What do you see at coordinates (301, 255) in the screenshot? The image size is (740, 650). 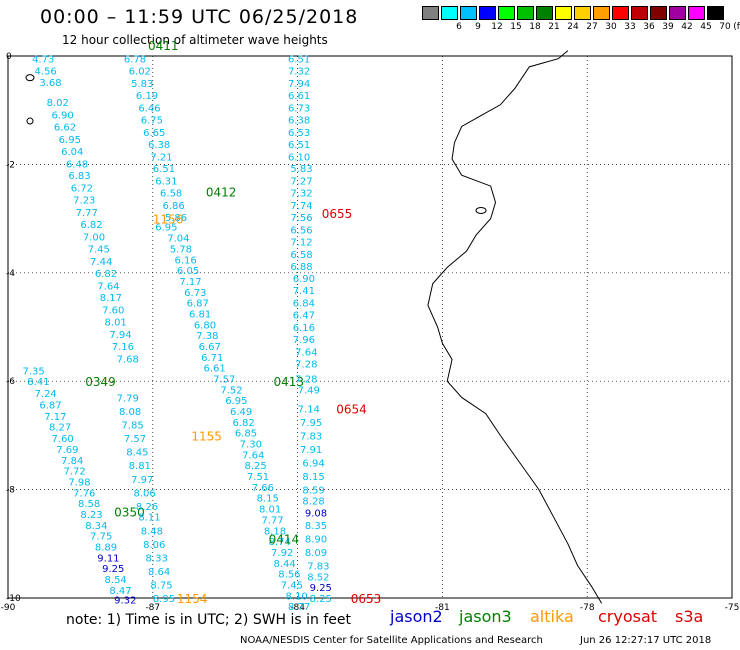 I see `wave-height-value: 6.58` at bounding box center [301, 255].